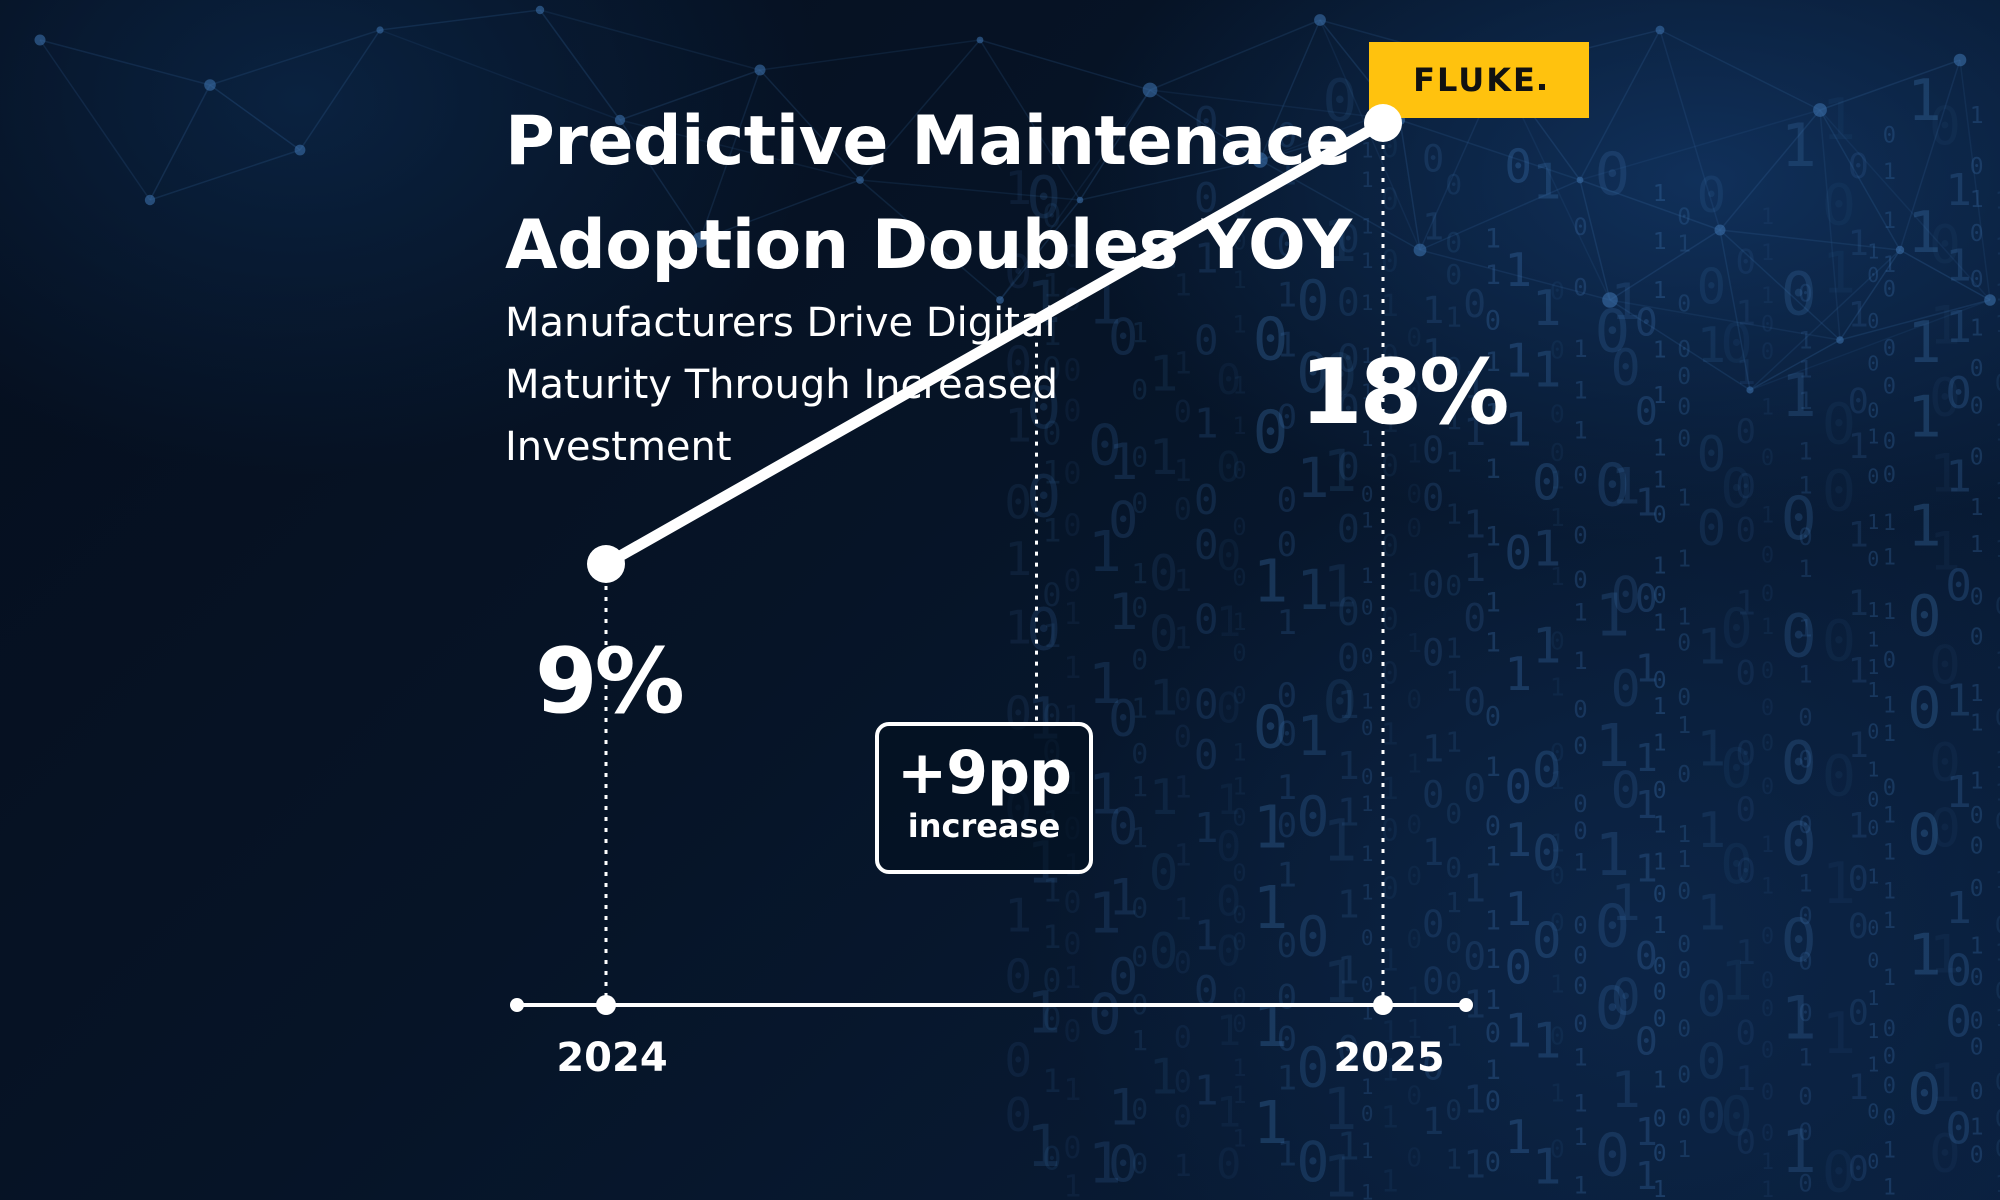  What do you see at coordinates (606, 1005) in the screenshot?
I see `x-tick-2024` at bounding box center [606, 1005].